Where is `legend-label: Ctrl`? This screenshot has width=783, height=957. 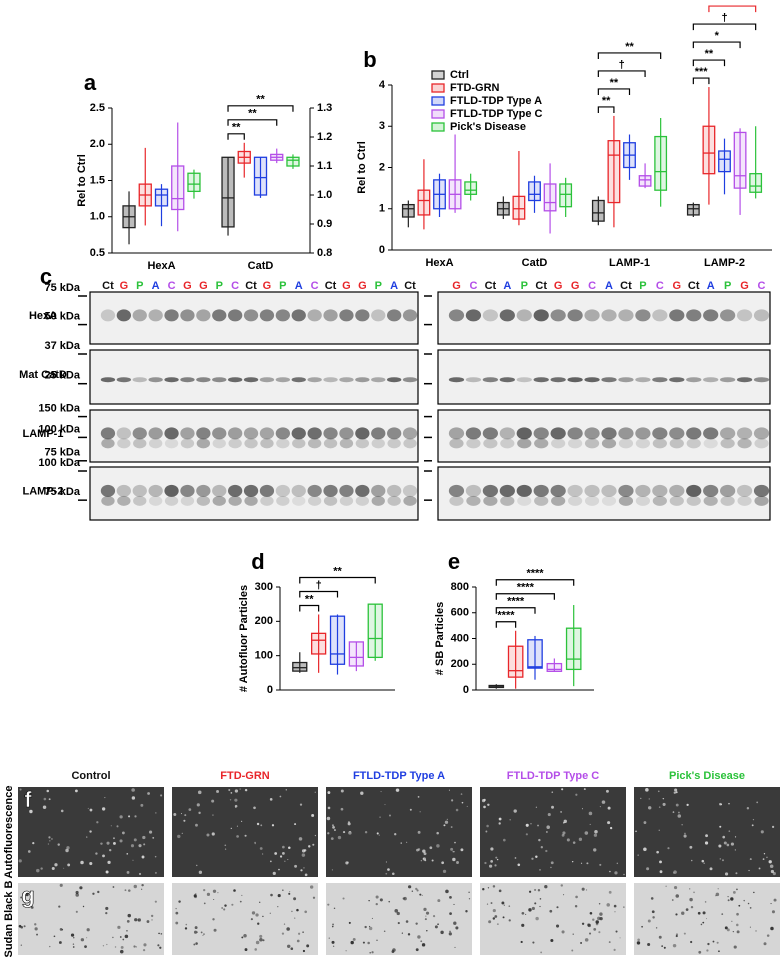
legend-label: Ctrl is located at coordinates (459, 75).